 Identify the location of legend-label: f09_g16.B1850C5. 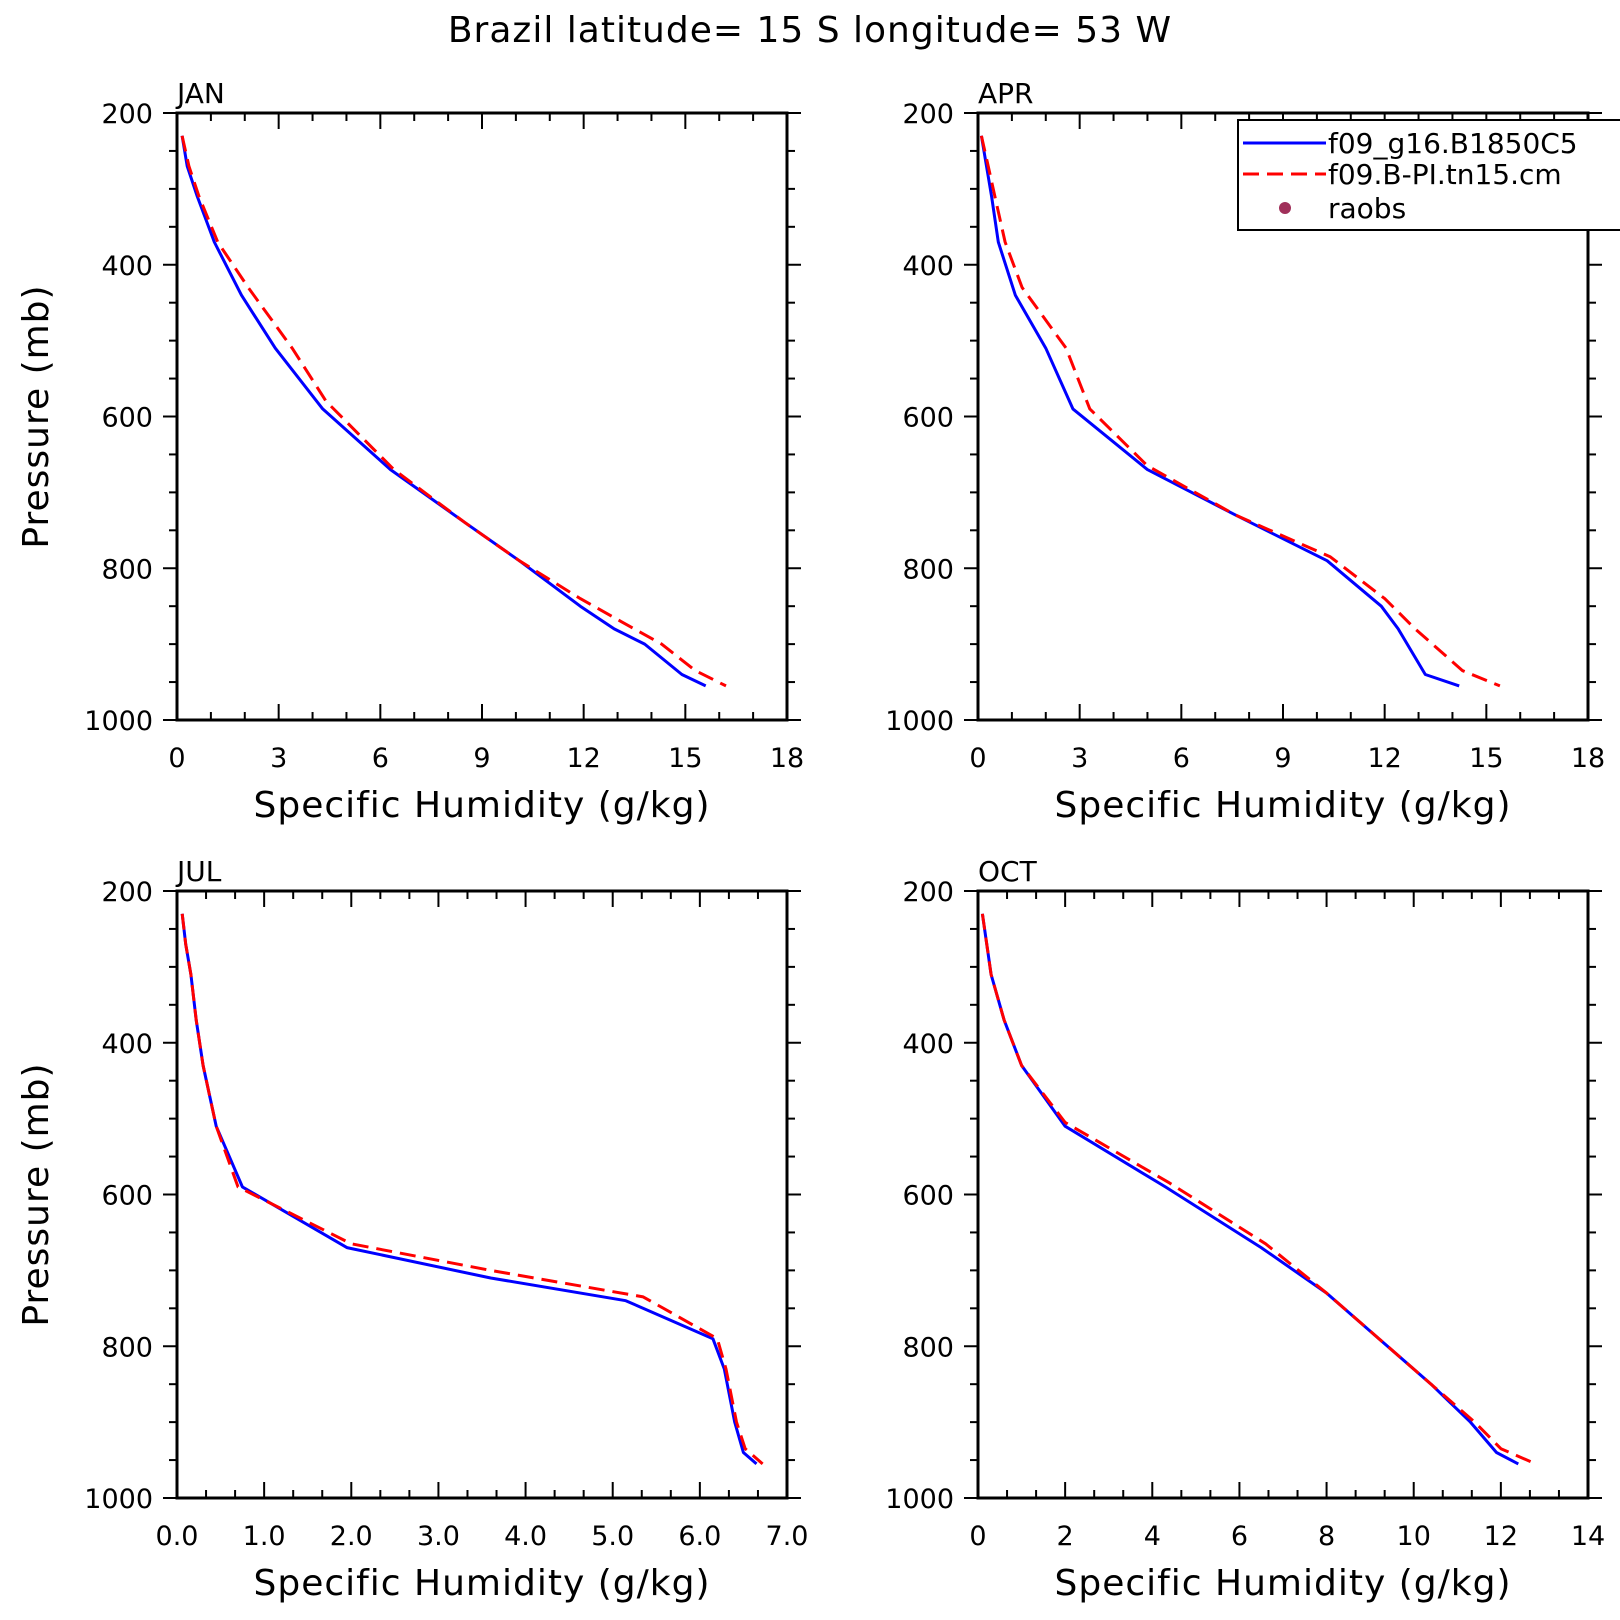
(1453, 143).